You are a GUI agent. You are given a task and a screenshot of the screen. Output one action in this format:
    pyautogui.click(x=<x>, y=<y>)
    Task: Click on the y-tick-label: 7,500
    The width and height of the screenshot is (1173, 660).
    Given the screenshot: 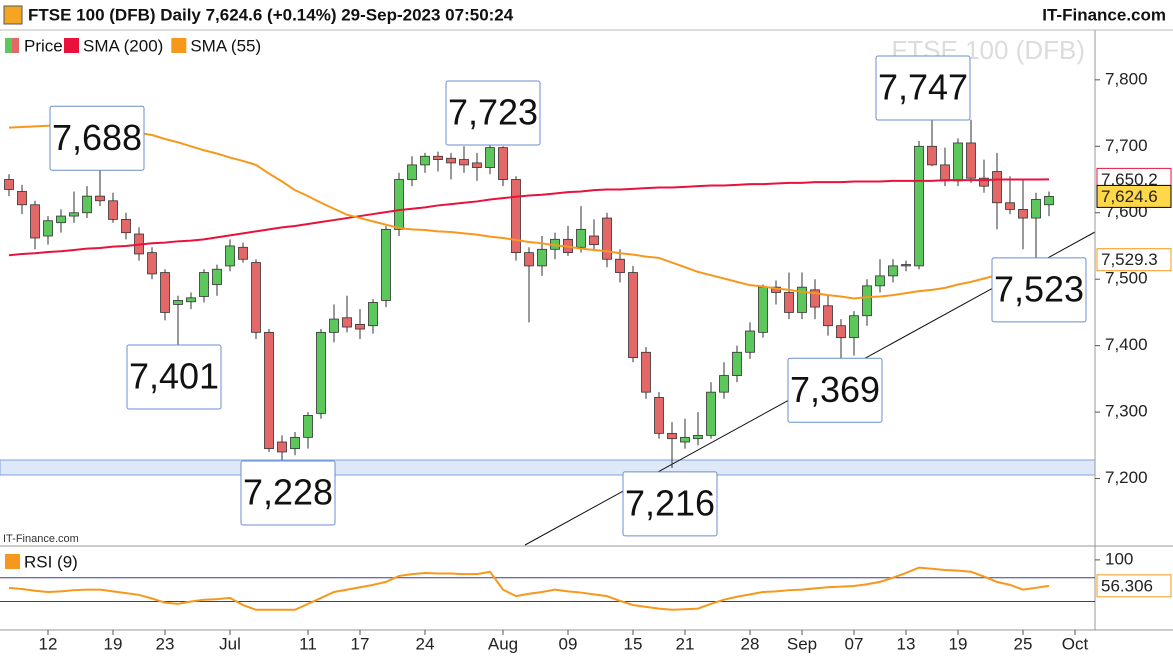 What is the action you would take?
    pyautogui.click(x=1126, y=278)
    